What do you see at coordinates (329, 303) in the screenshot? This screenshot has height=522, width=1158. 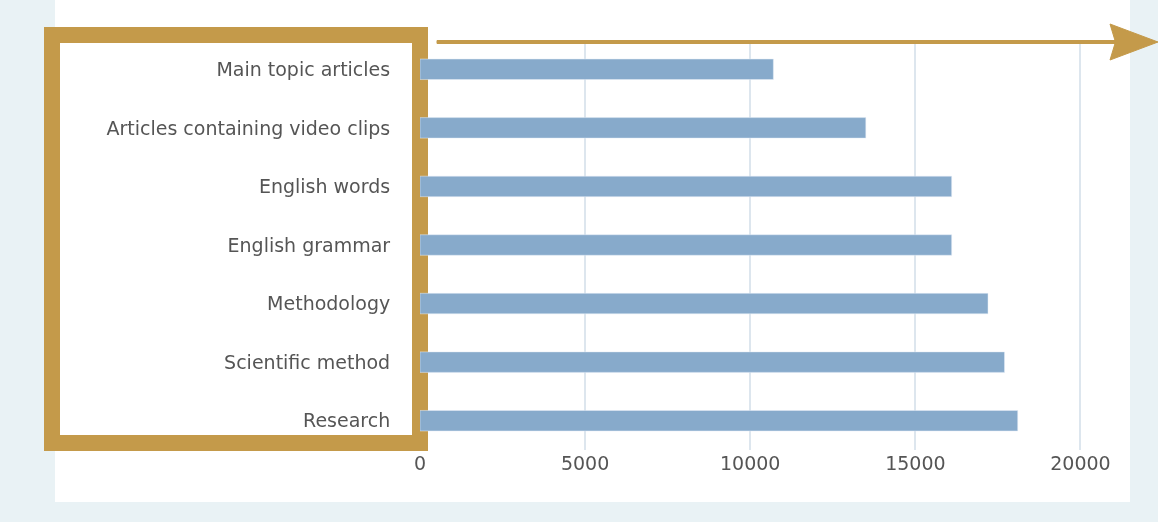 I see `y-tick-label: Methodology` at bounding box center [329, 303].